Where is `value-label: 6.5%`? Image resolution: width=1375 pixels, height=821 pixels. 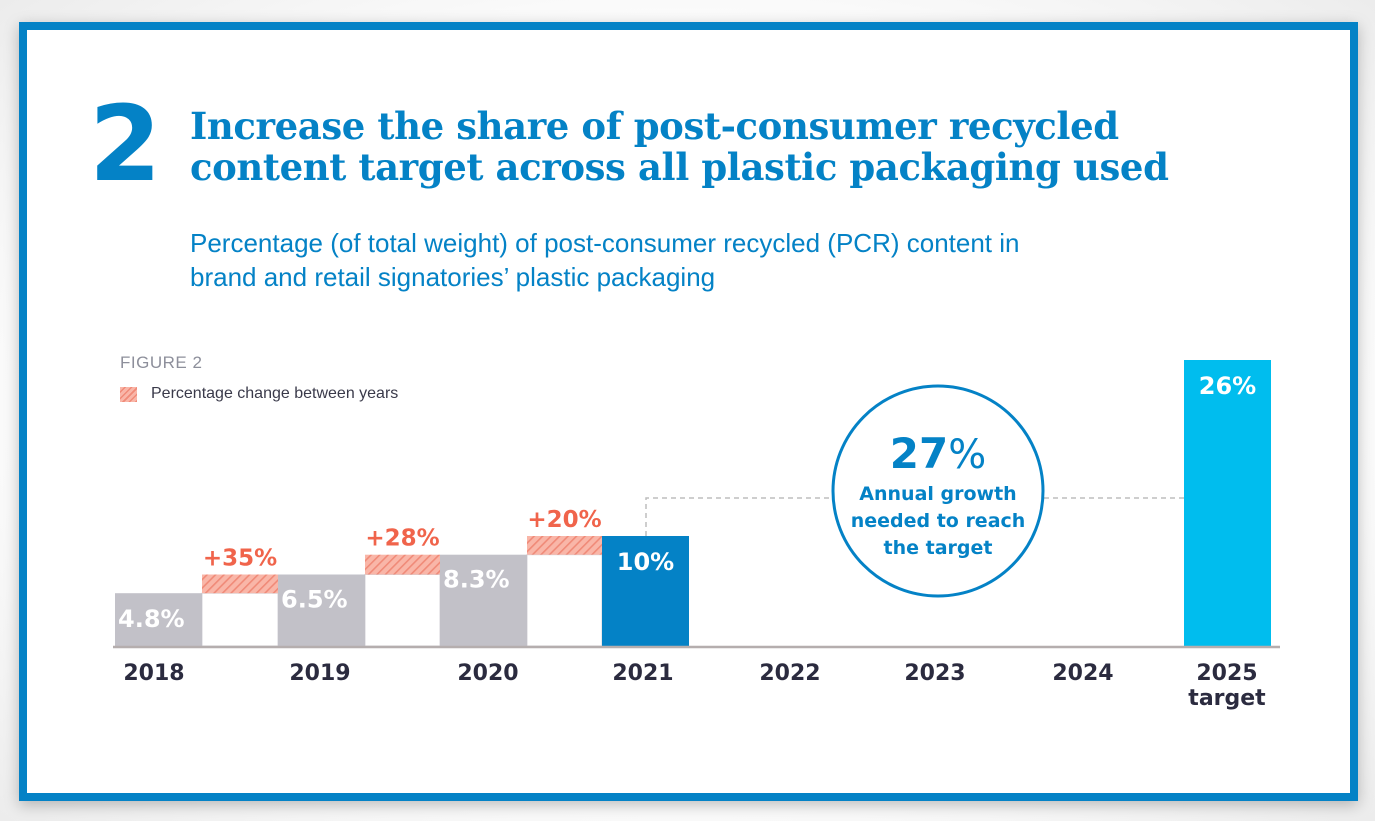
value-label: 6.5% is located at coordinates (314, 600).